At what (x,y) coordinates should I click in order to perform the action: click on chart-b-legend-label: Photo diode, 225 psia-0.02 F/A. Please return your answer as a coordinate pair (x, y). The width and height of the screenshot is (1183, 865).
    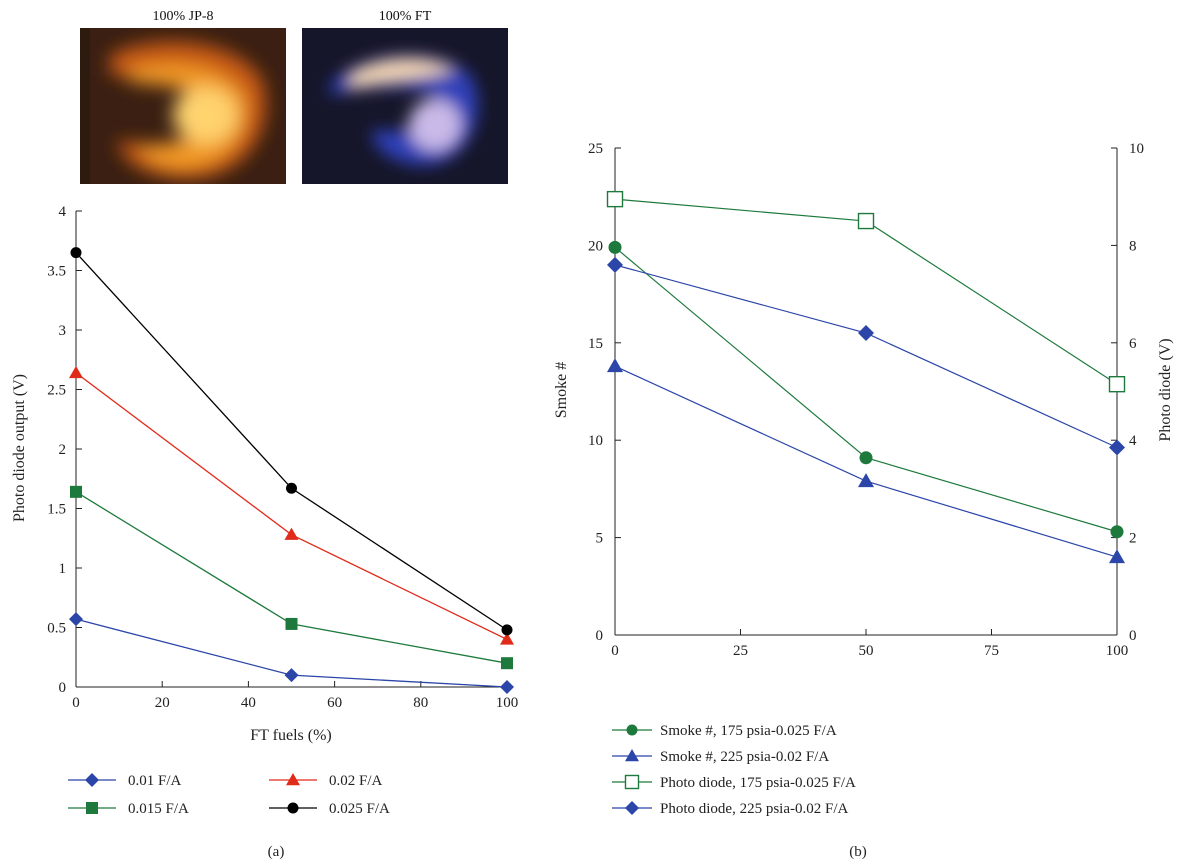
    Looking at the image, I should click on (754, 809).